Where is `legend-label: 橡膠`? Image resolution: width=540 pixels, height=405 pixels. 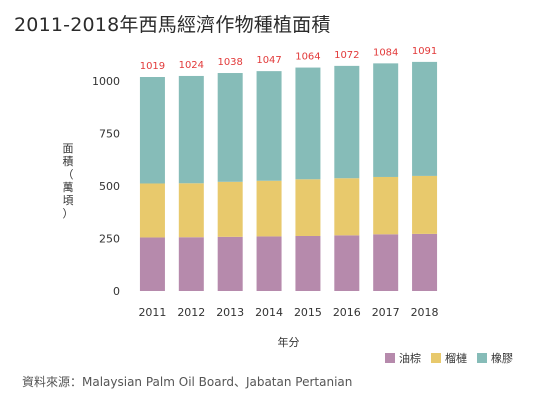
legend-label: 橡膠 is located at coordinates (502, 358).